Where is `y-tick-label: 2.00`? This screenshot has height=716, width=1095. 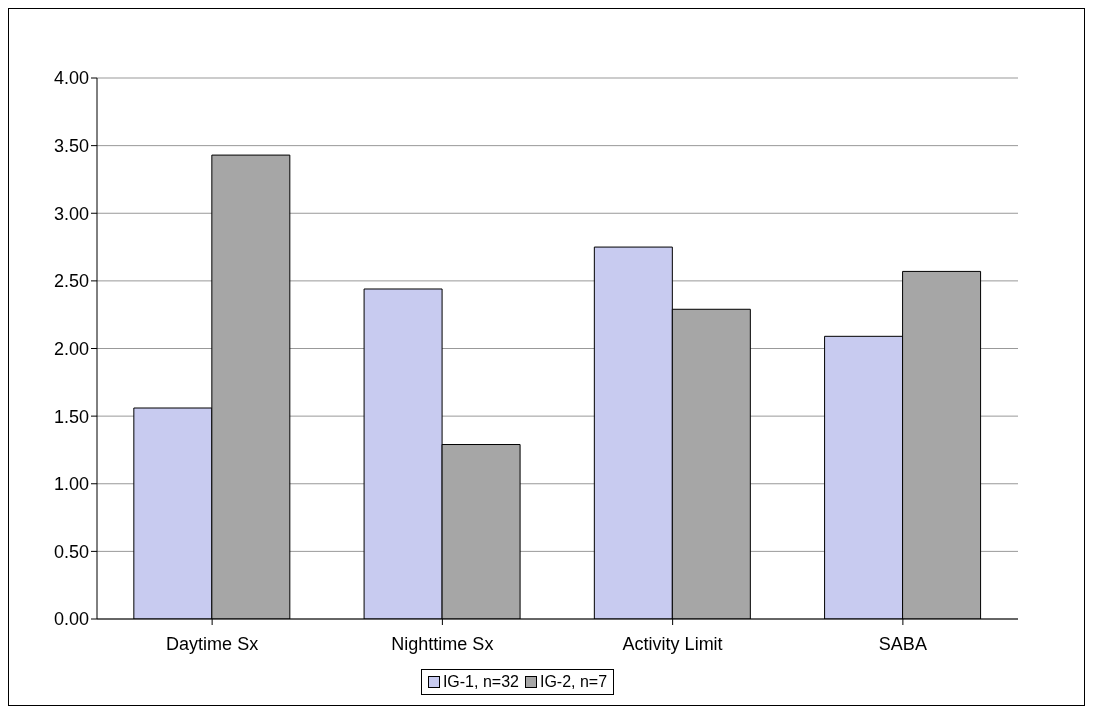 y-tick-label: 2.00 is located at coordinates (71, 348).